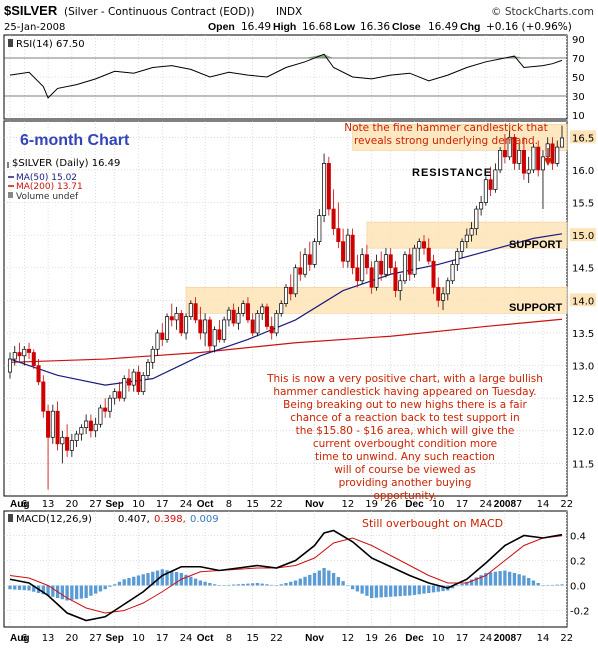 This screenshot has height=654, width=598. What do you see at coordinates (315, 56) in the screenshot?
I see `rsi-overbought-fill` at bounding box center [315, 56].